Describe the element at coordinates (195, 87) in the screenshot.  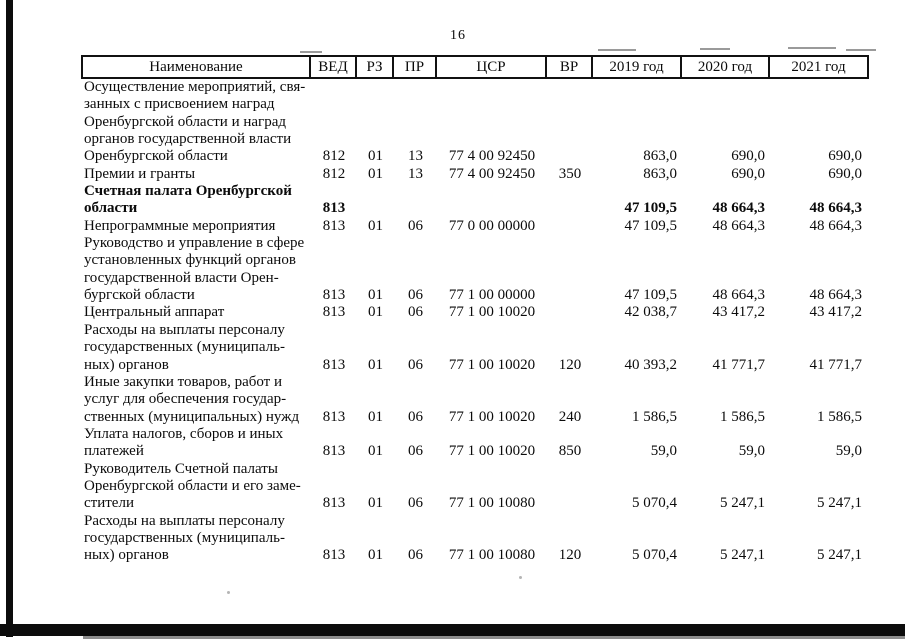
I see `cell-name: Осуществление мероприятий, свя-` at that location.